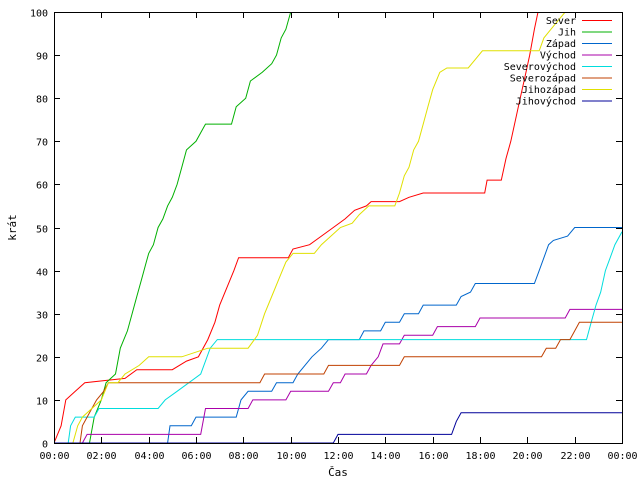 The height and width of the screenshot is (480, 640). I want to click on x-tick-label: 02:00, so click(101, 456).